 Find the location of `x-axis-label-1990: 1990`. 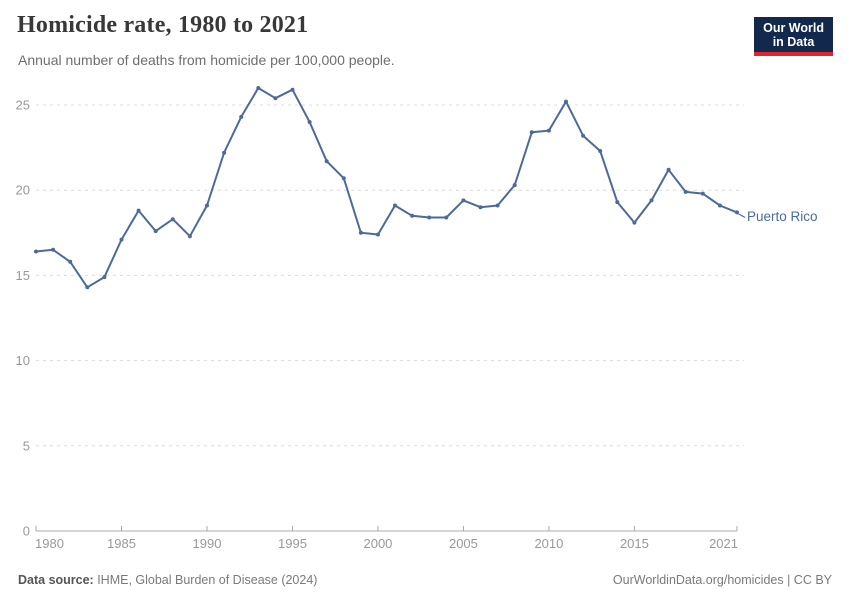

x-axis-label-1990: 1990 is located at coordinates (207, 543).